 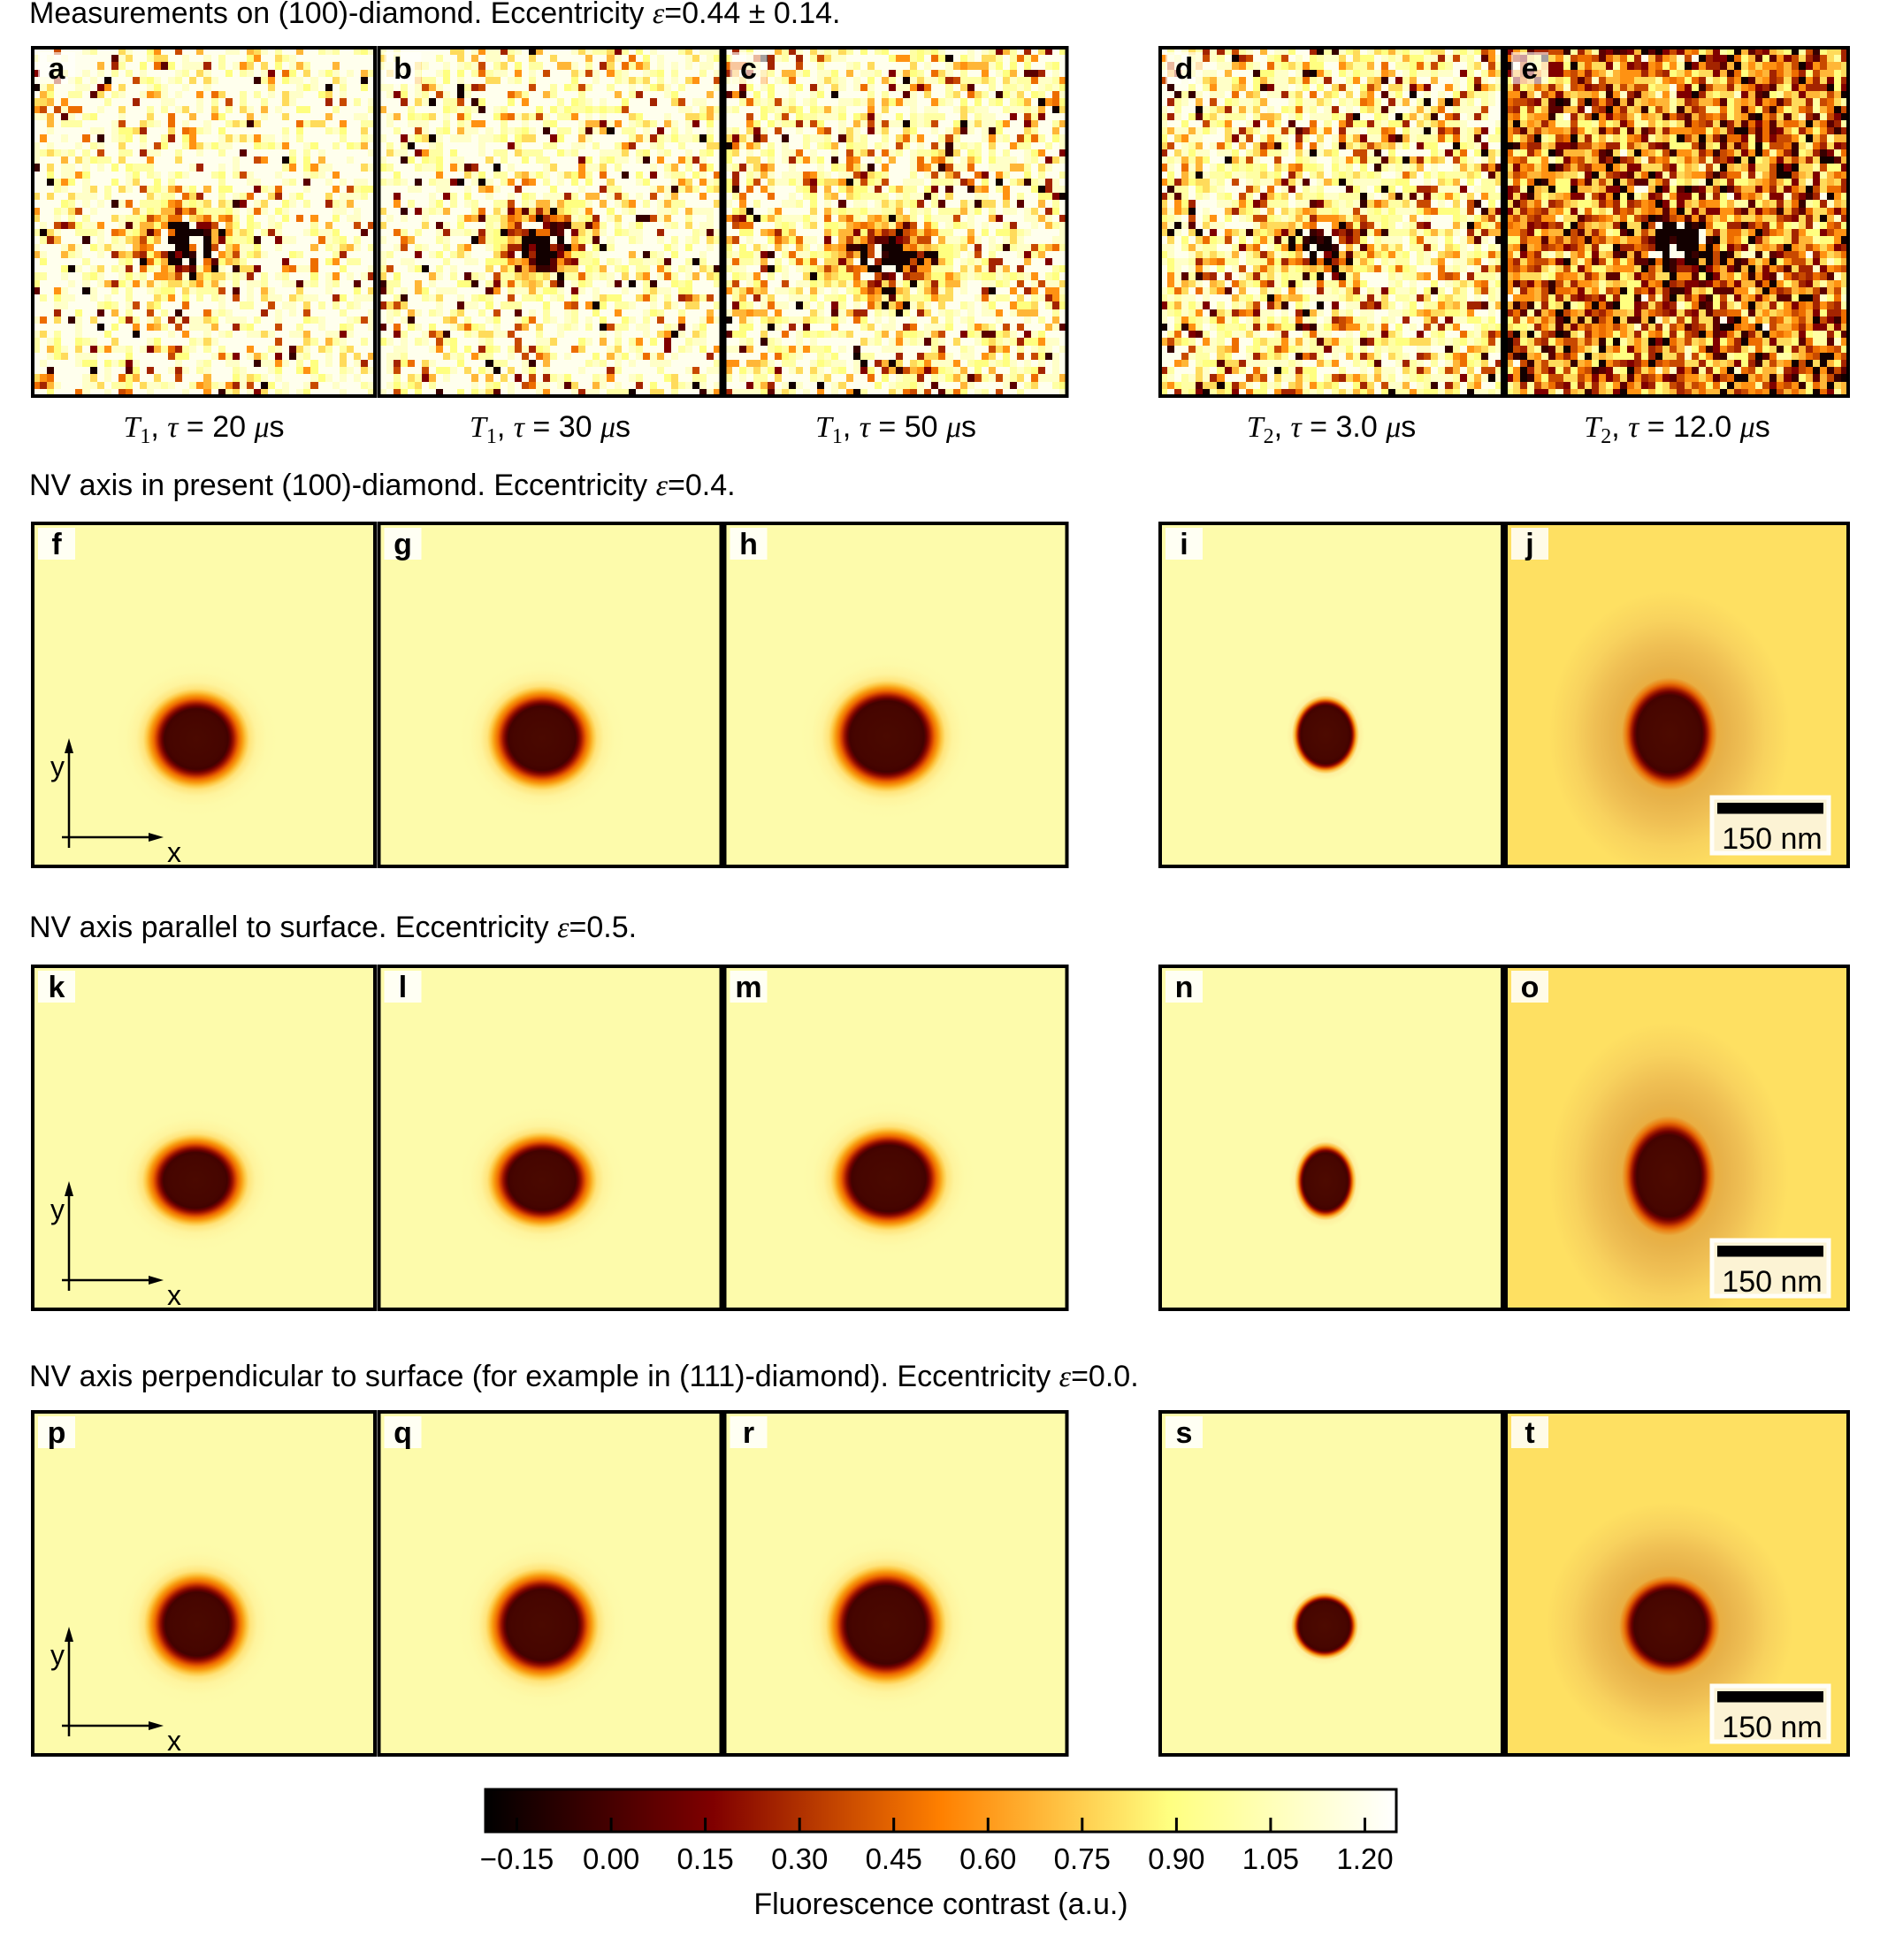 I want to click on svg-text: p, so click(x=57, y=1433).